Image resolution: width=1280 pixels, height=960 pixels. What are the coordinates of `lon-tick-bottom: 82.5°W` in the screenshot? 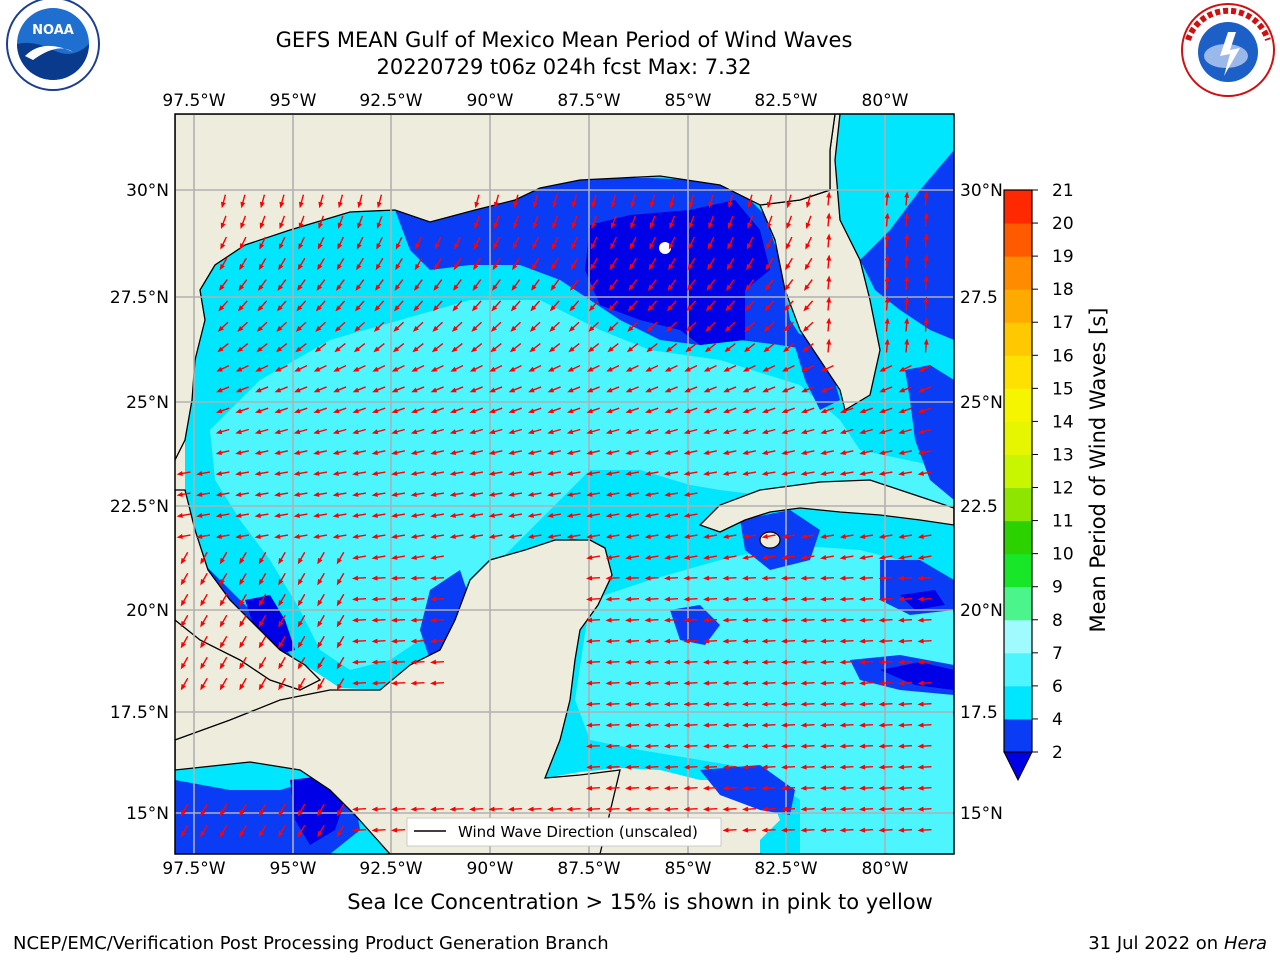 It's located at (785, 869).